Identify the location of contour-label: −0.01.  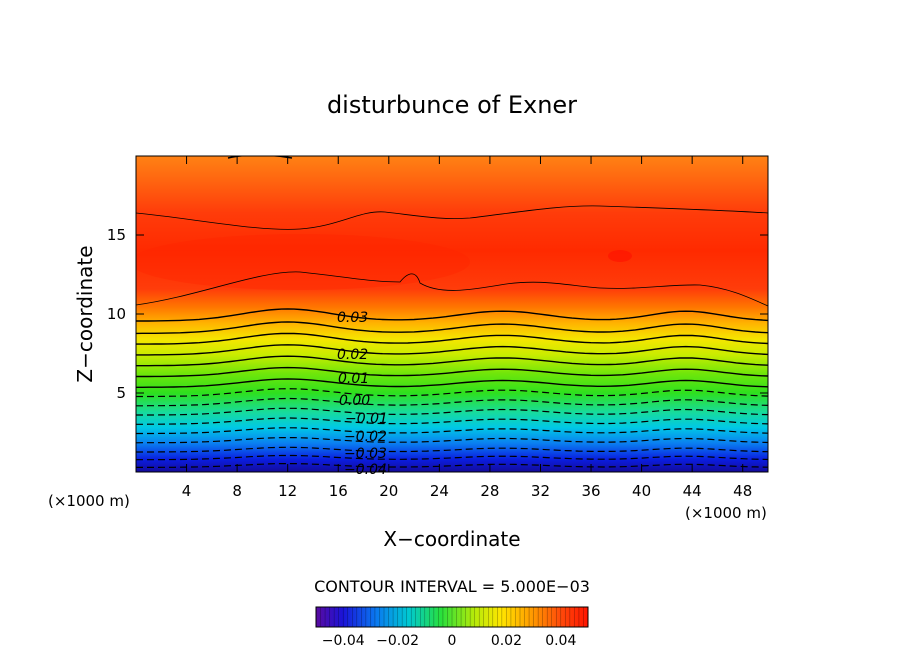
(366, 419).